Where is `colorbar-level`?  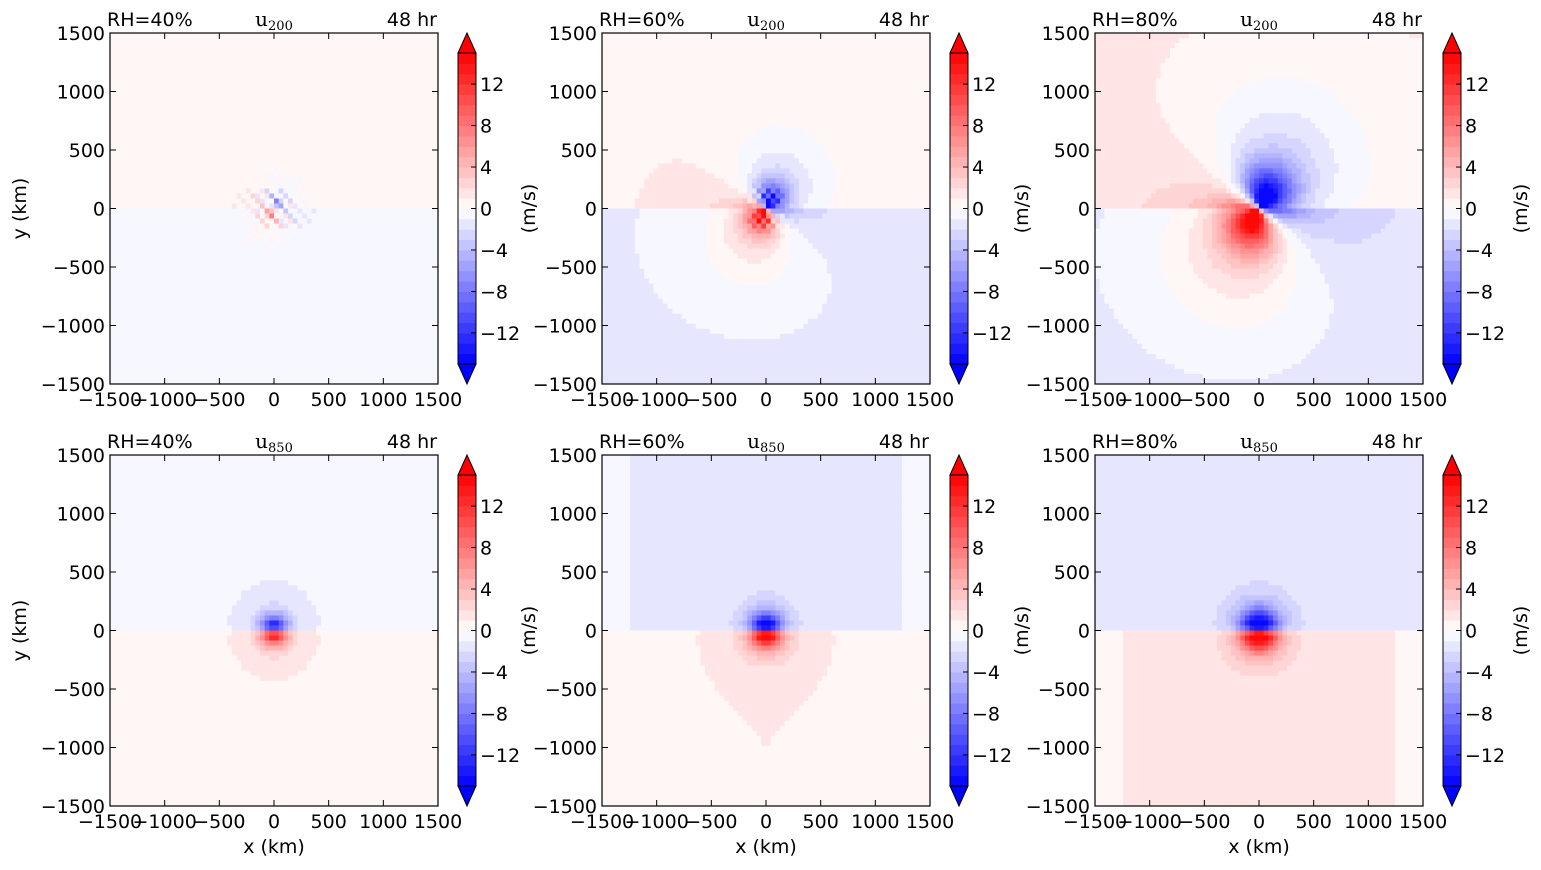 colorbar-level is located at coordinates (467, 286).